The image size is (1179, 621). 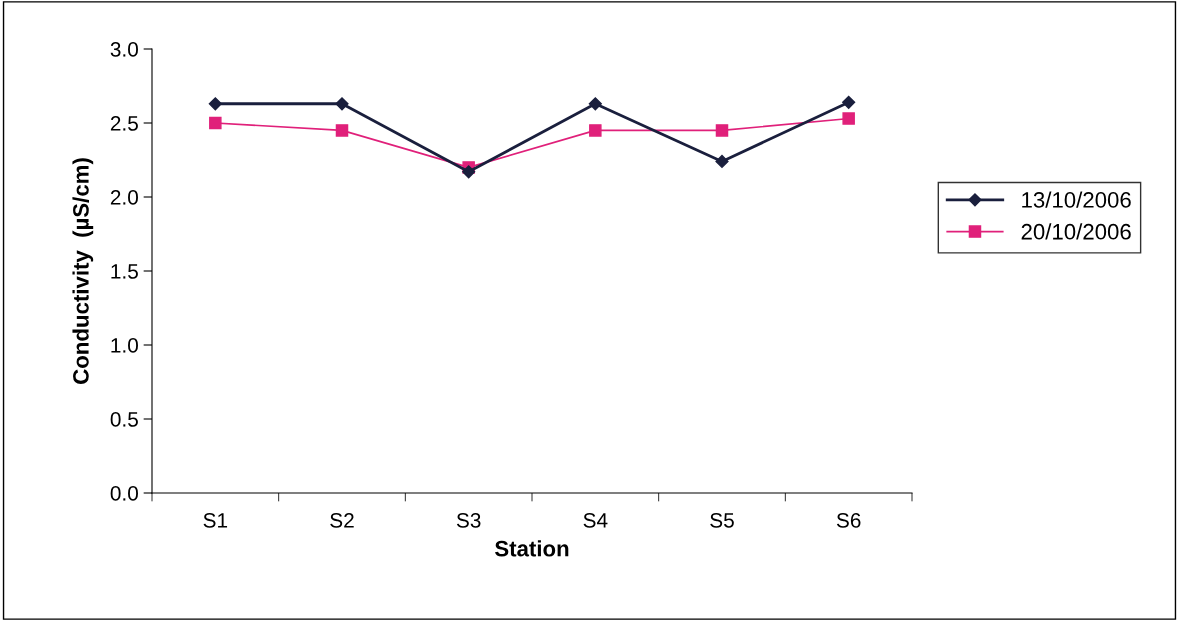 I want to click on y-tick-label: 1.0, so click(x=124, y=345).